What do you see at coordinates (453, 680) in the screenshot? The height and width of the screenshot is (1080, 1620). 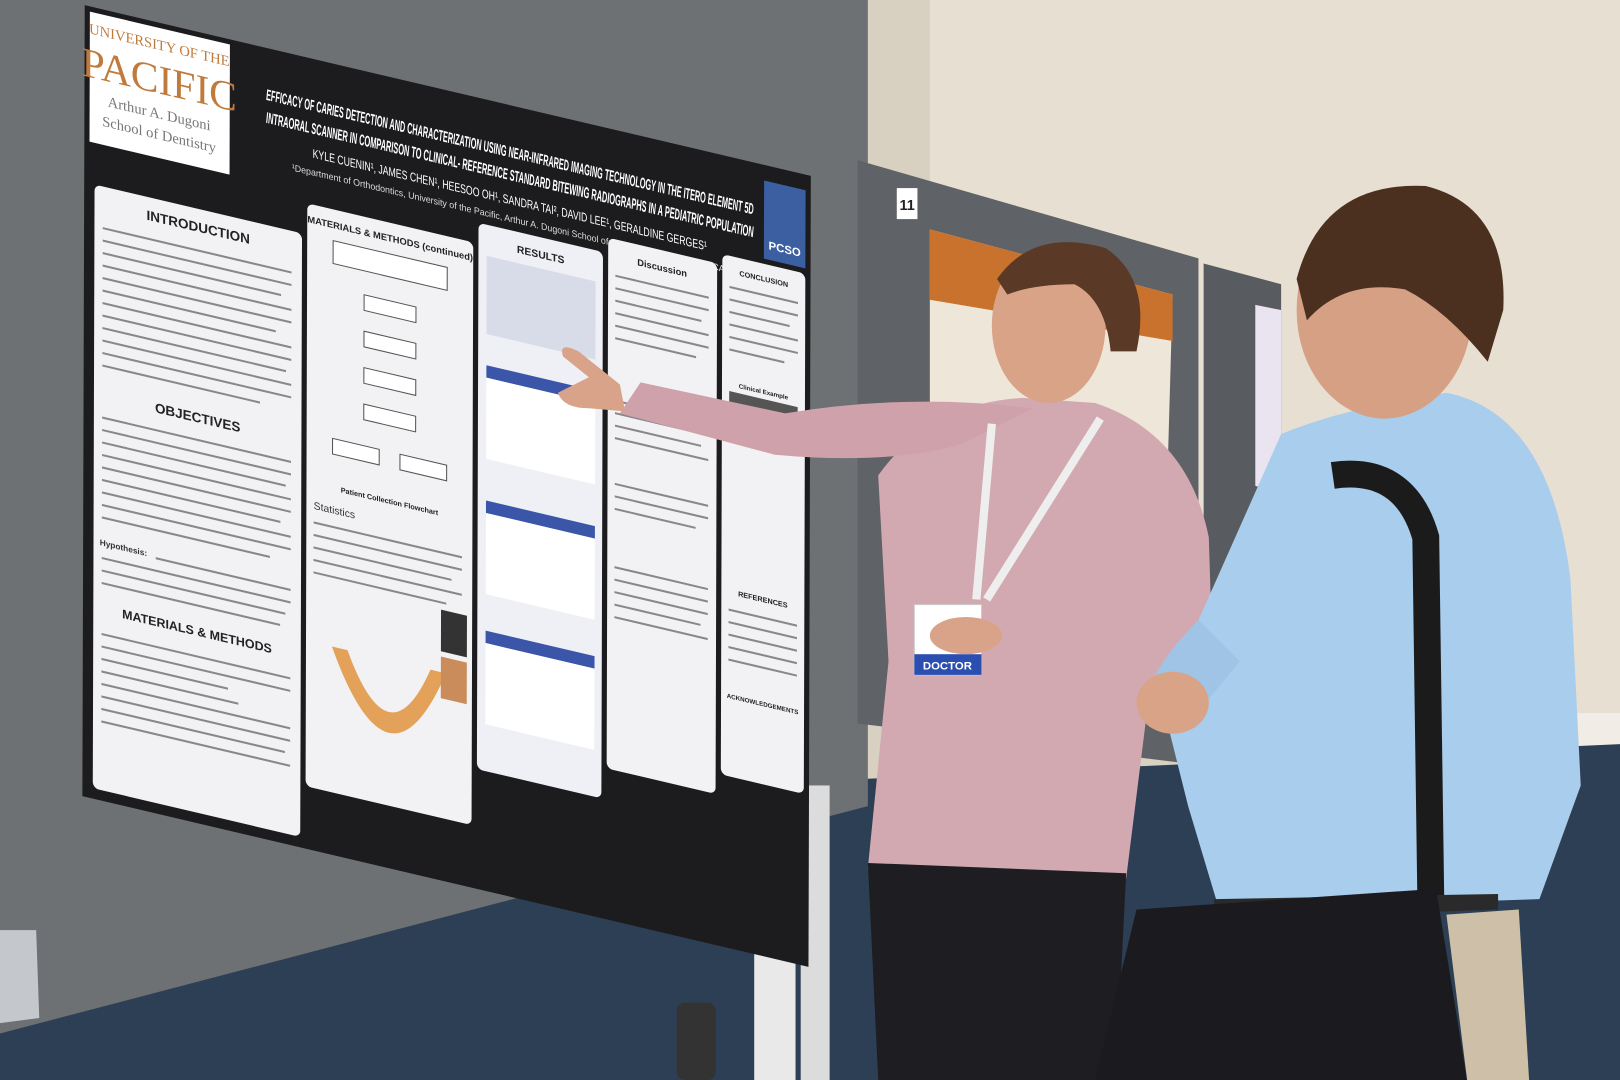 I see `photo-inset` at bounding box center [453, 680].